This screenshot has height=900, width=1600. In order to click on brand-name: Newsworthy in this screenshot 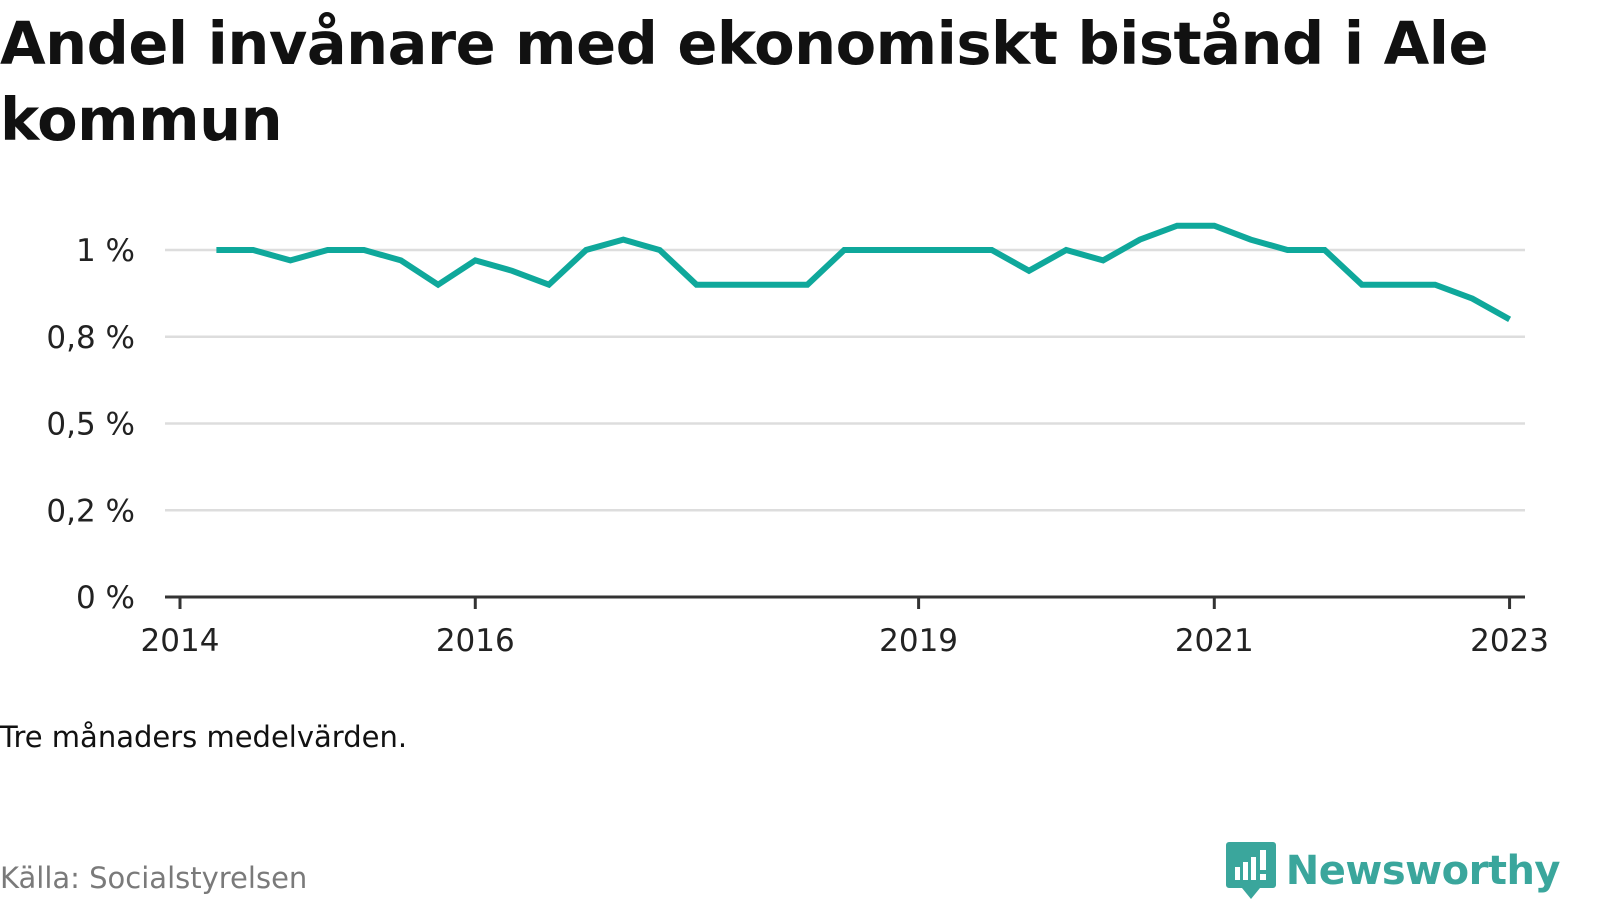, I will do `click(1423, 871)`.